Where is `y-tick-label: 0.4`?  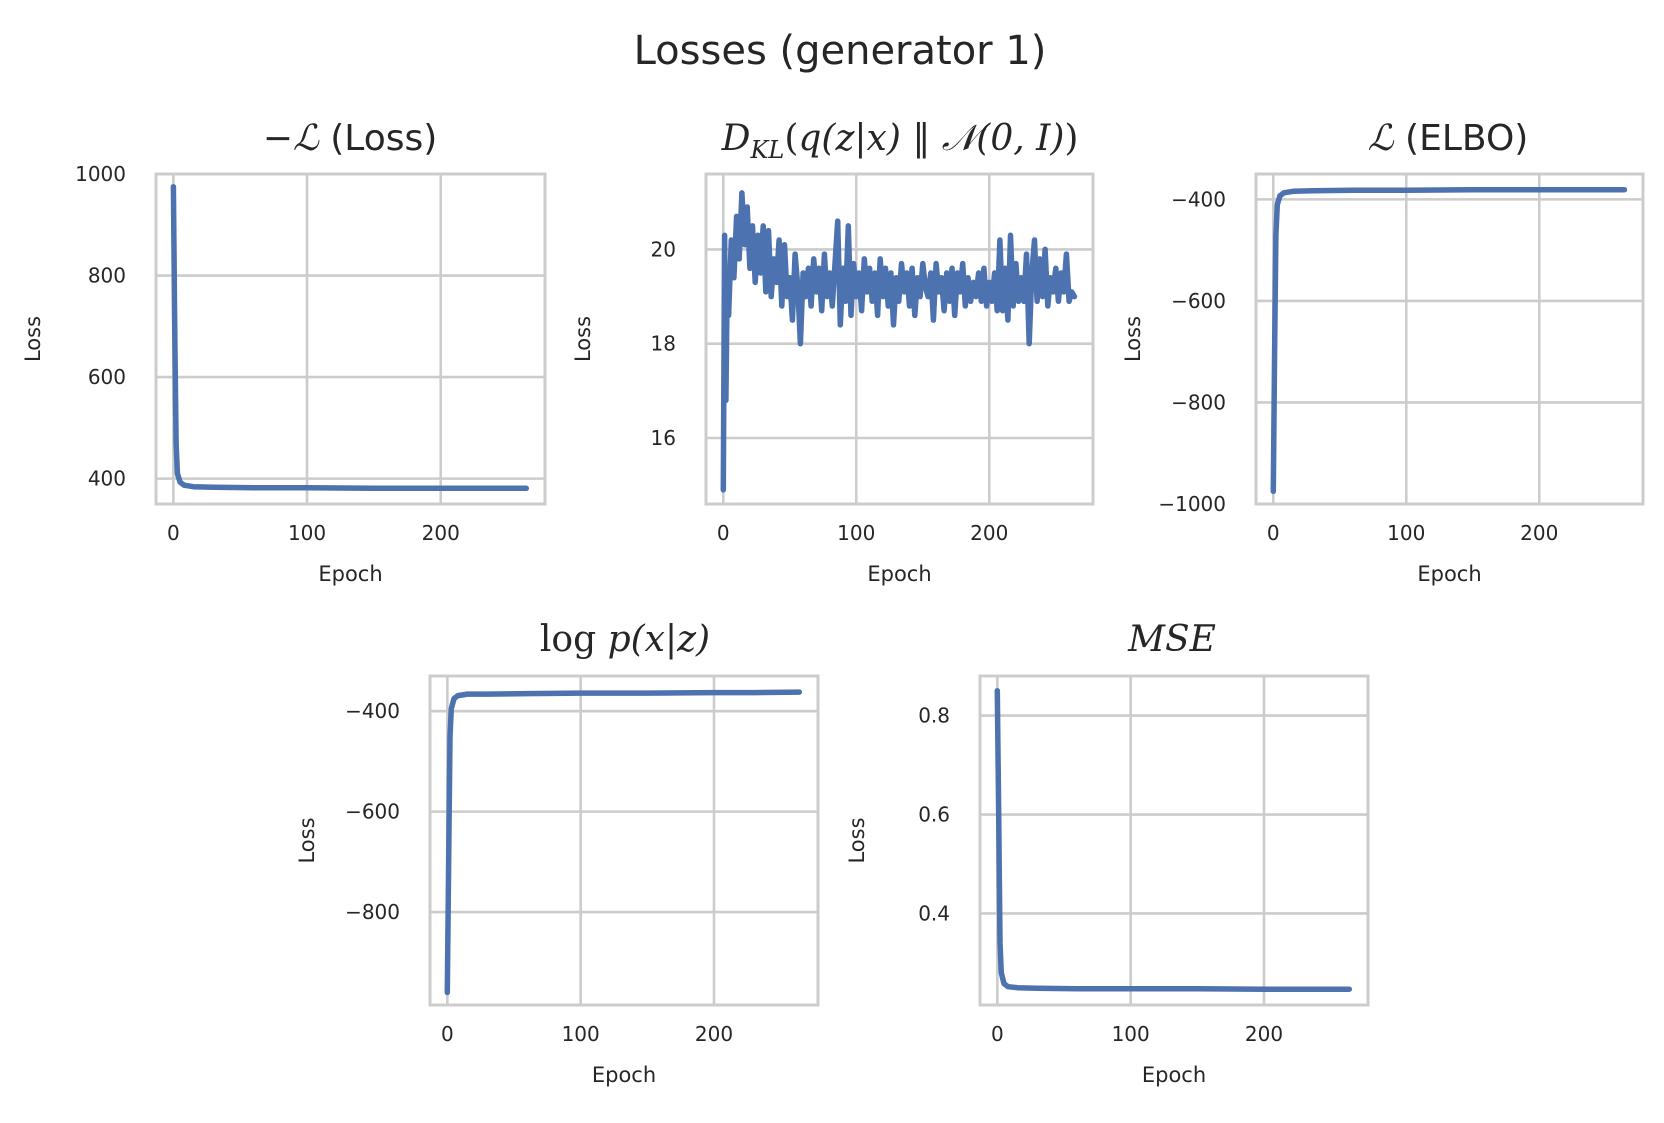 y-tick-label: 0.4 is located at coordinates (934, 913).